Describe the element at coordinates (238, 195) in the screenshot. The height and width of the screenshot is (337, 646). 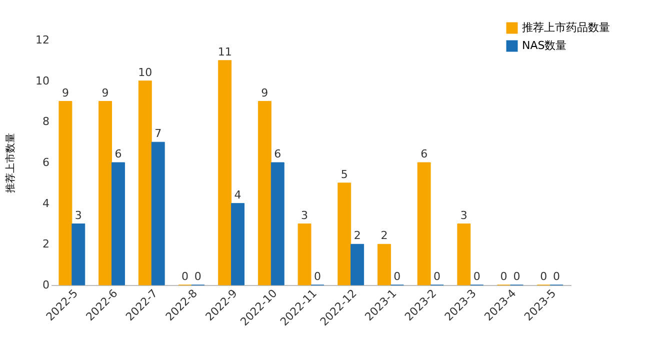
I see `data-label: 4` at that location.